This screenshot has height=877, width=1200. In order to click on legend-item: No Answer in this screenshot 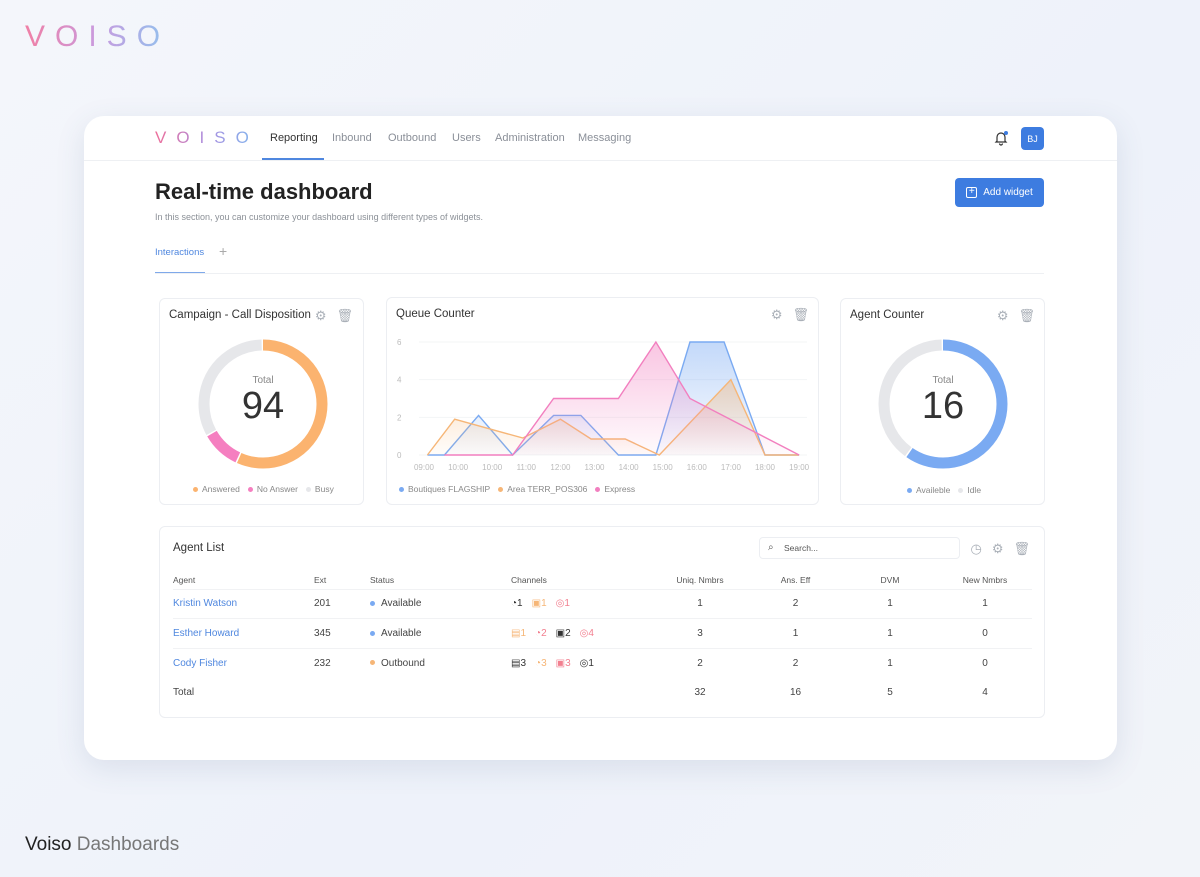, I will do `click(272, 489)`.